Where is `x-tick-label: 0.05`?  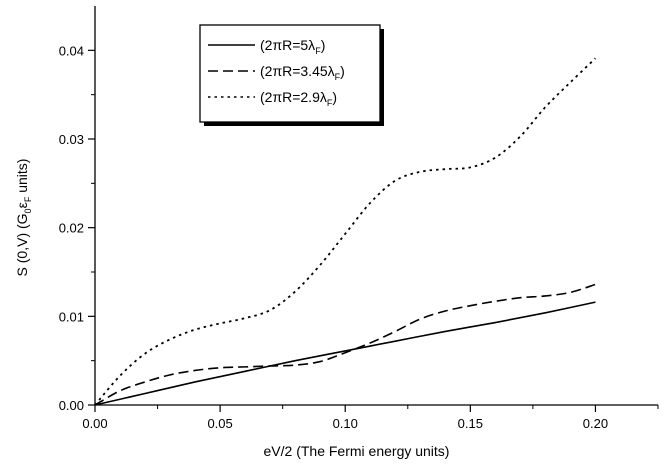
x-tick-label: 0.05 is located at coordinates (219, 423).